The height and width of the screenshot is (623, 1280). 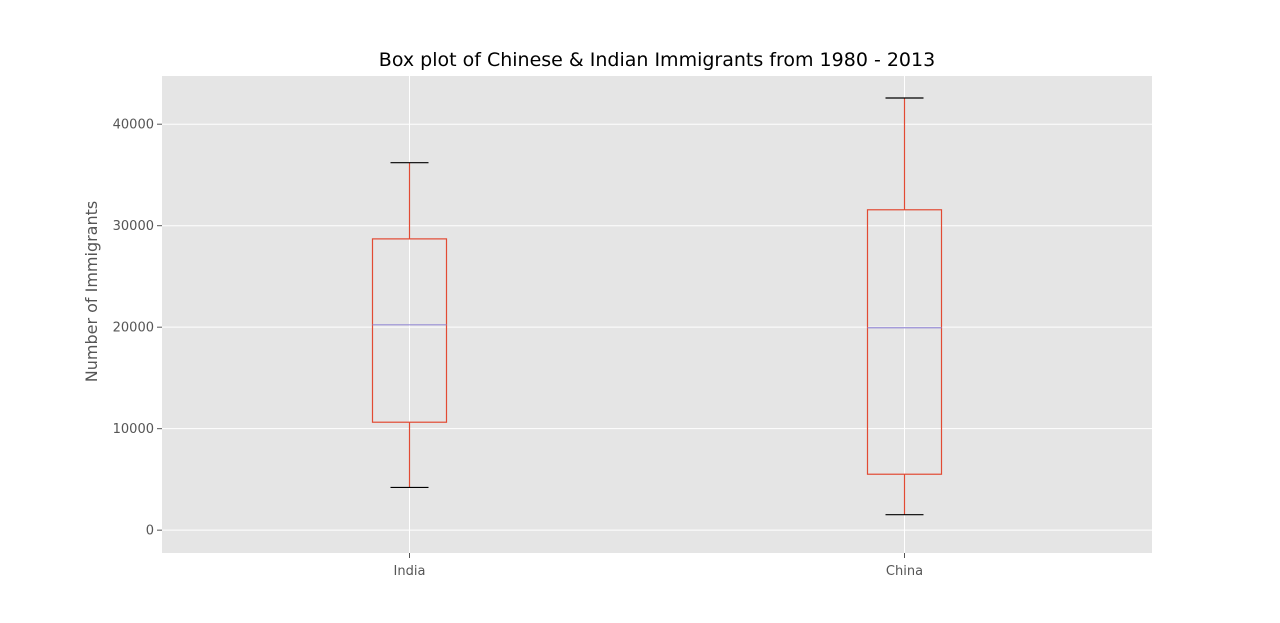 What do you see at coordinates (91, 292) in the screenshot?
I see `y-axis-label: Number of Immigrants` at bounding box center [91, 292].